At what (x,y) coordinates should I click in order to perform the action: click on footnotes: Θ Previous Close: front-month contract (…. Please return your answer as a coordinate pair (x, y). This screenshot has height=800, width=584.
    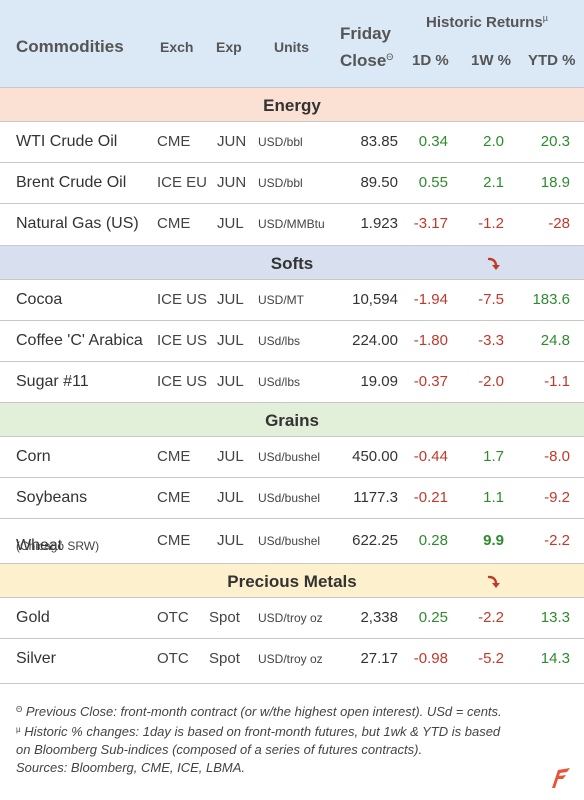
    Looking at the image, I should click on (294, 739).